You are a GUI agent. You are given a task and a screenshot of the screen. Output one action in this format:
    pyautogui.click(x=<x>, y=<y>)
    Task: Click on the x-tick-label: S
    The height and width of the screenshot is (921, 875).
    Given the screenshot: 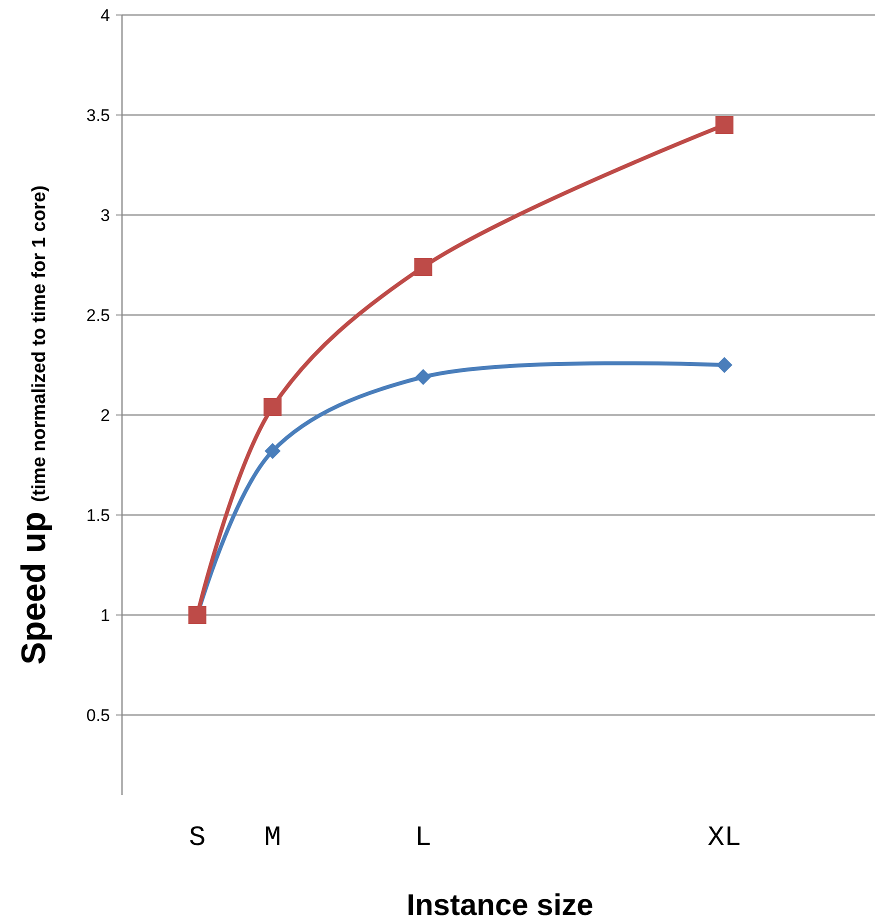 What is the action you would take?
    pyautogui.click(x=197, y=838)
    